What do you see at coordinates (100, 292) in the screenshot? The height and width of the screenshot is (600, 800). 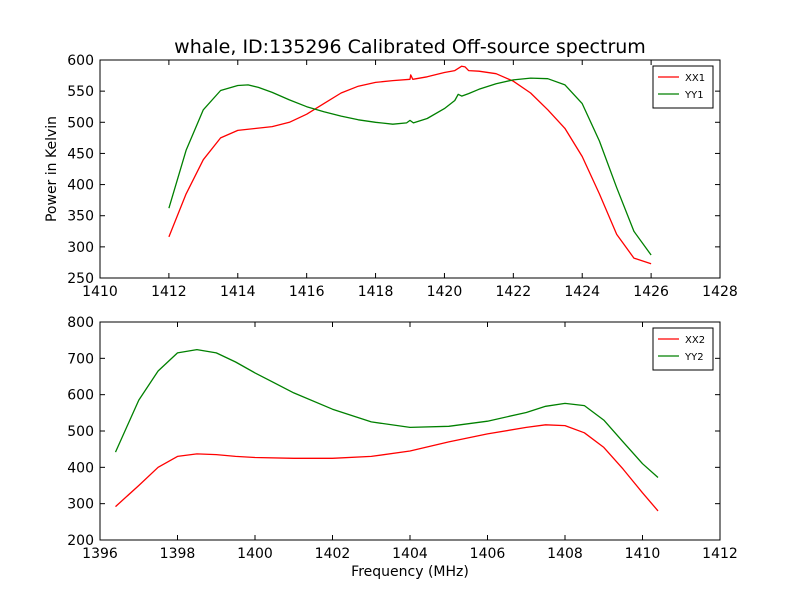 I see `top-x-tick-label: 1410` at bounding box center [100, 292].